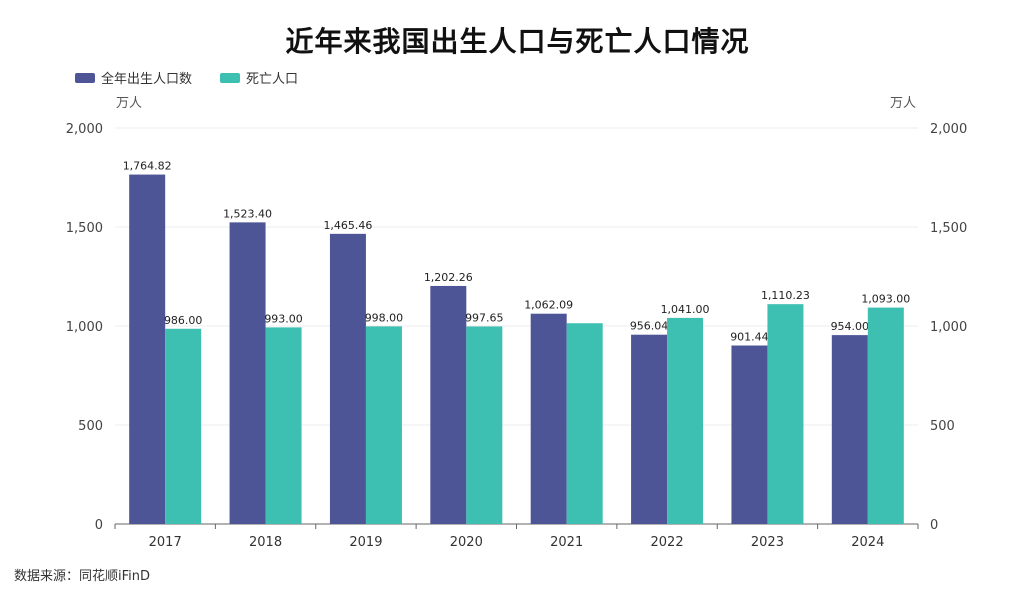 Image resolution: width=1035 pixels, height=600 pixels. I want to click on data-label-births: 1,523.40, so click(247, 213).